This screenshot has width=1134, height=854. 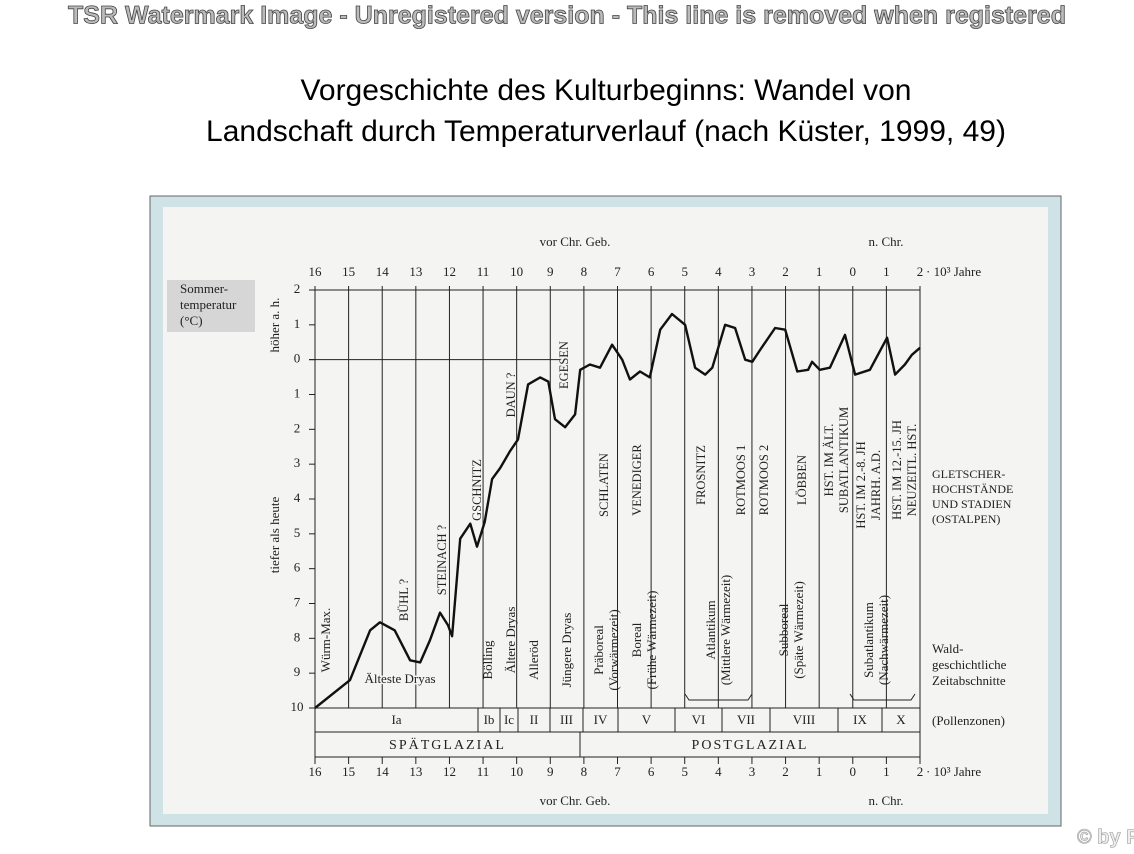 What do you see at coordinates (802, 480) in the screenshot?
I see `glacier-stage: LÖBBEN` at bounding box center [802, 480].